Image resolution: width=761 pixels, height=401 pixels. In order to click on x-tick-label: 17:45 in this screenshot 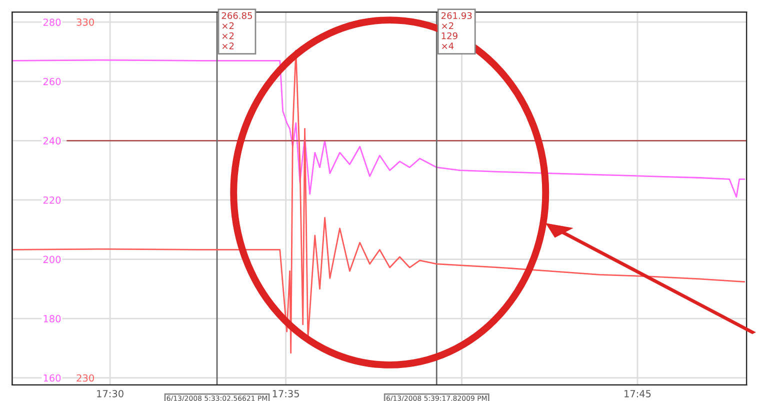, I will do `click(637, 394)`.